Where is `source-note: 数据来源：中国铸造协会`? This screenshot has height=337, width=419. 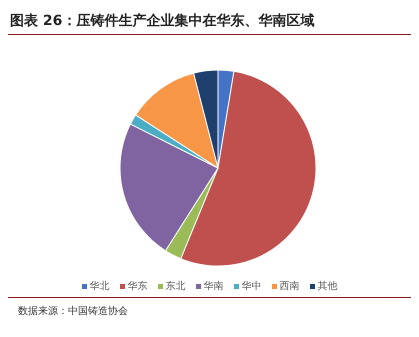 source-note: 数据来源：中国铸造协会 is located at coordinates (73, 311).